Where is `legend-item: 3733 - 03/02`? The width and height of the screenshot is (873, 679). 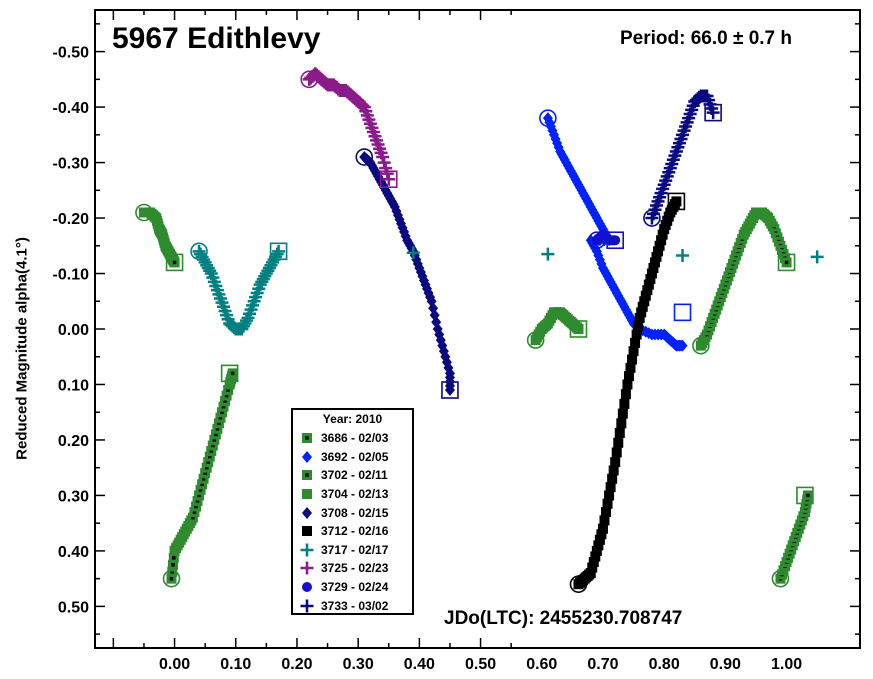 legend-item: 3733 - 03/02 is located at coordinates (352, 605).